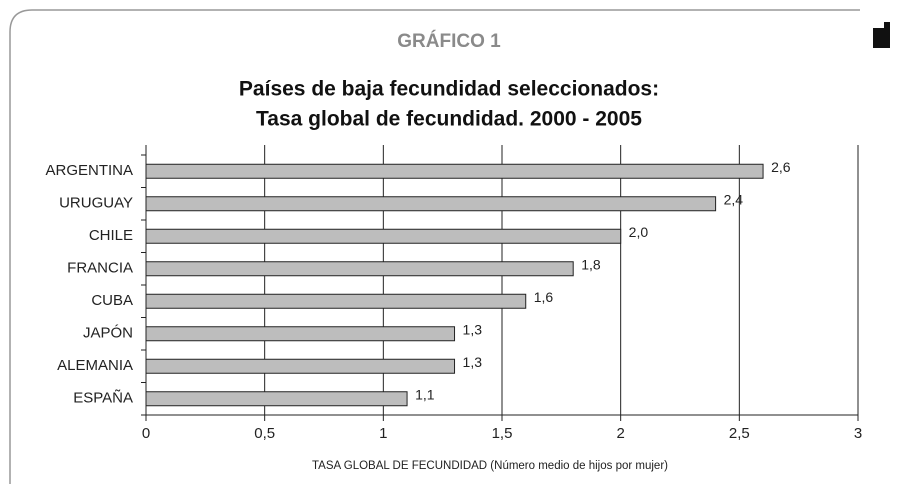  Describe the element at coordinates (781, 167) in the screenshot. I see `value-label: 2,6` at that location.